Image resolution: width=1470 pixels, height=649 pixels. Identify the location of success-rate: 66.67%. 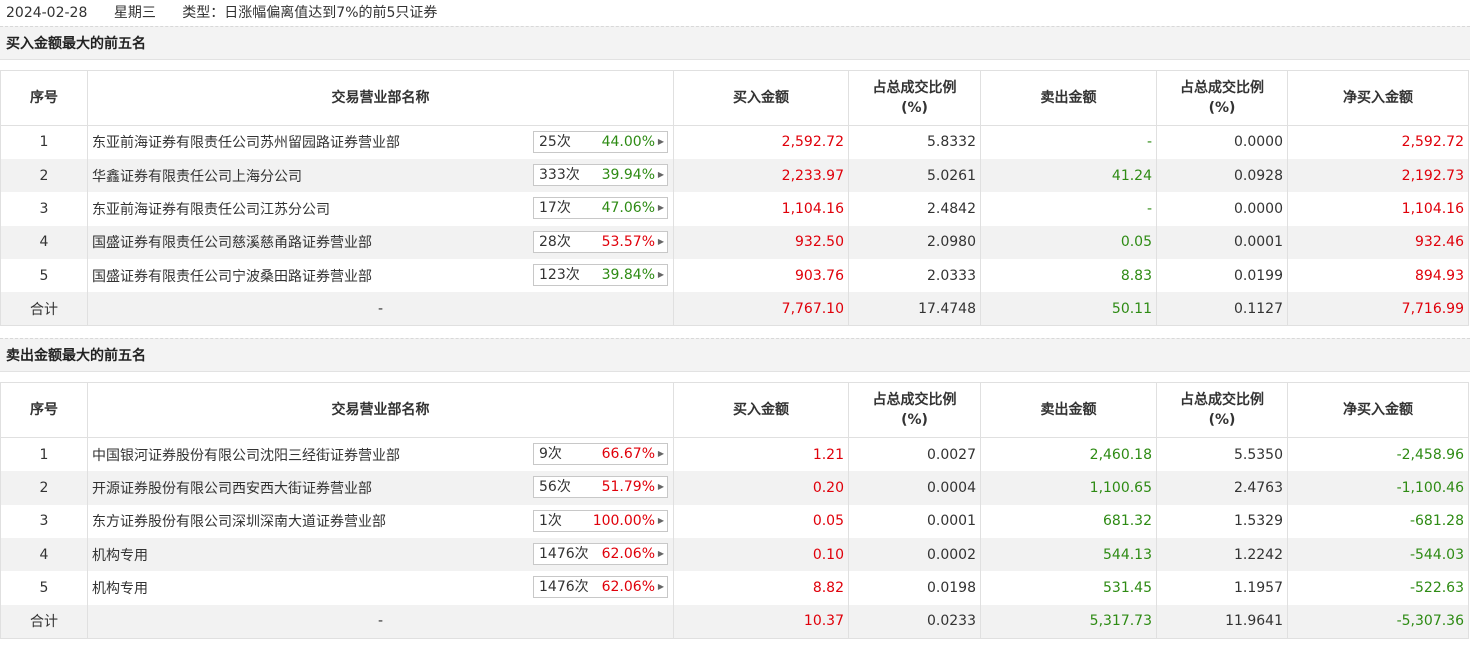
(628, 454).